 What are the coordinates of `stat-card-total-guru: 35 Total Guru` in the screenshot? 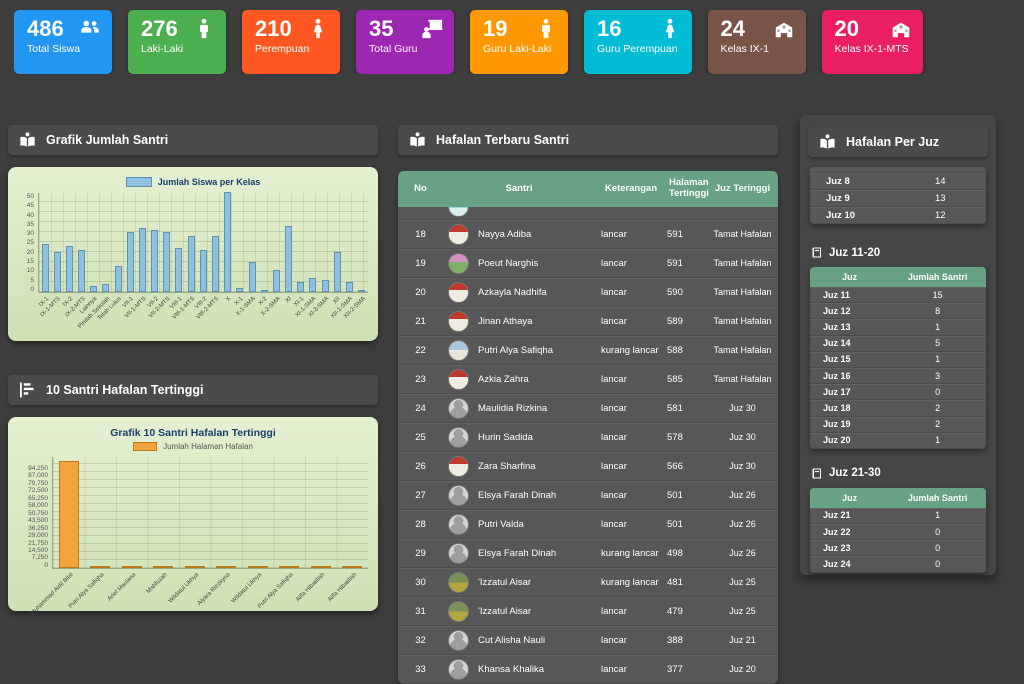 It's located at (405, 42).